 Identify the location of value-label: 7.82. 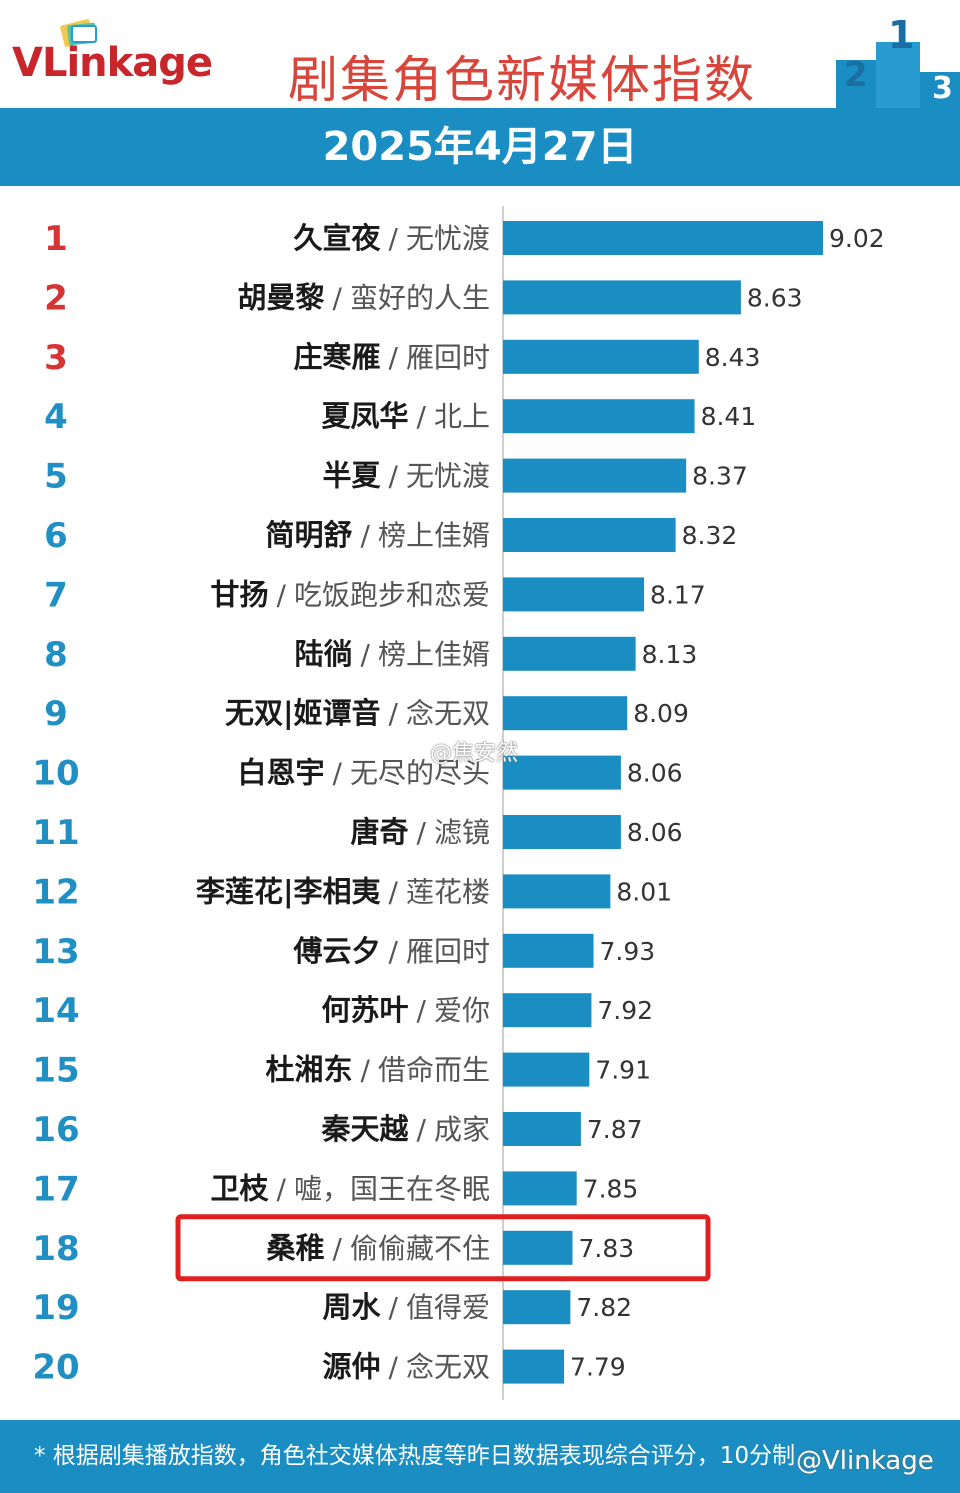
(604, 1307).